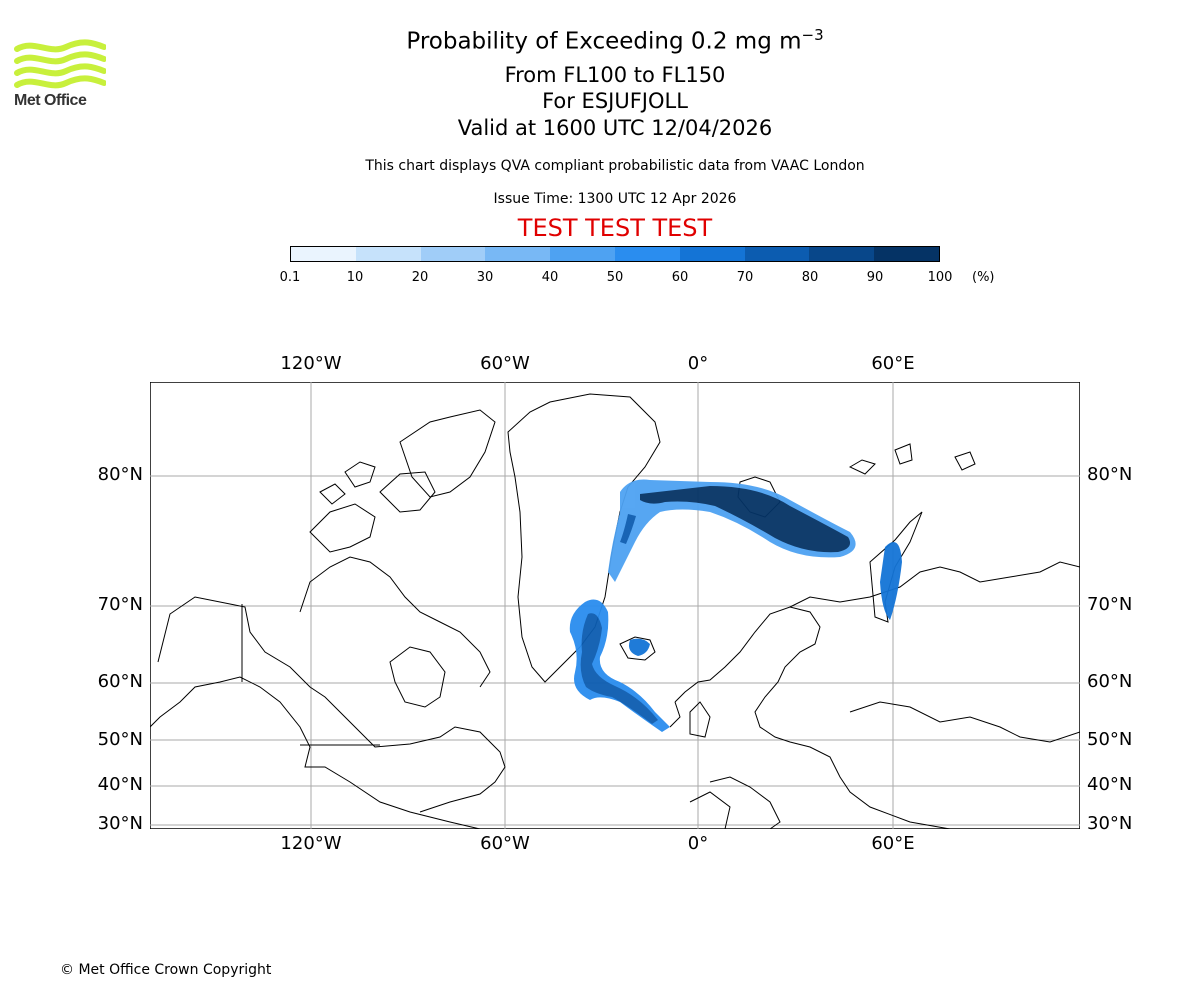  What do you see at coordinates (485, 277) in the screenshot?
I see `colorbar-tick-label: 30` at bounding box center [485, 277].